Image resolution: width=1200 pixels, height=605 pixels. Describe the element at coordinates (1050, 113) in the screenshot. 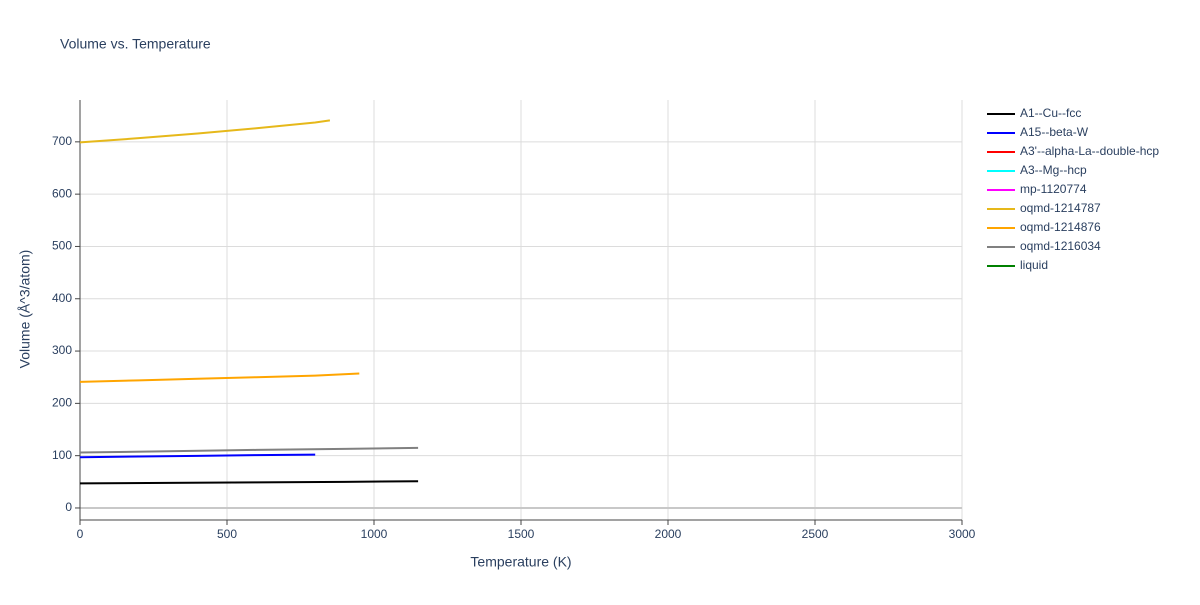

I see `legend-label: A1--Cu--fcc` at that location.